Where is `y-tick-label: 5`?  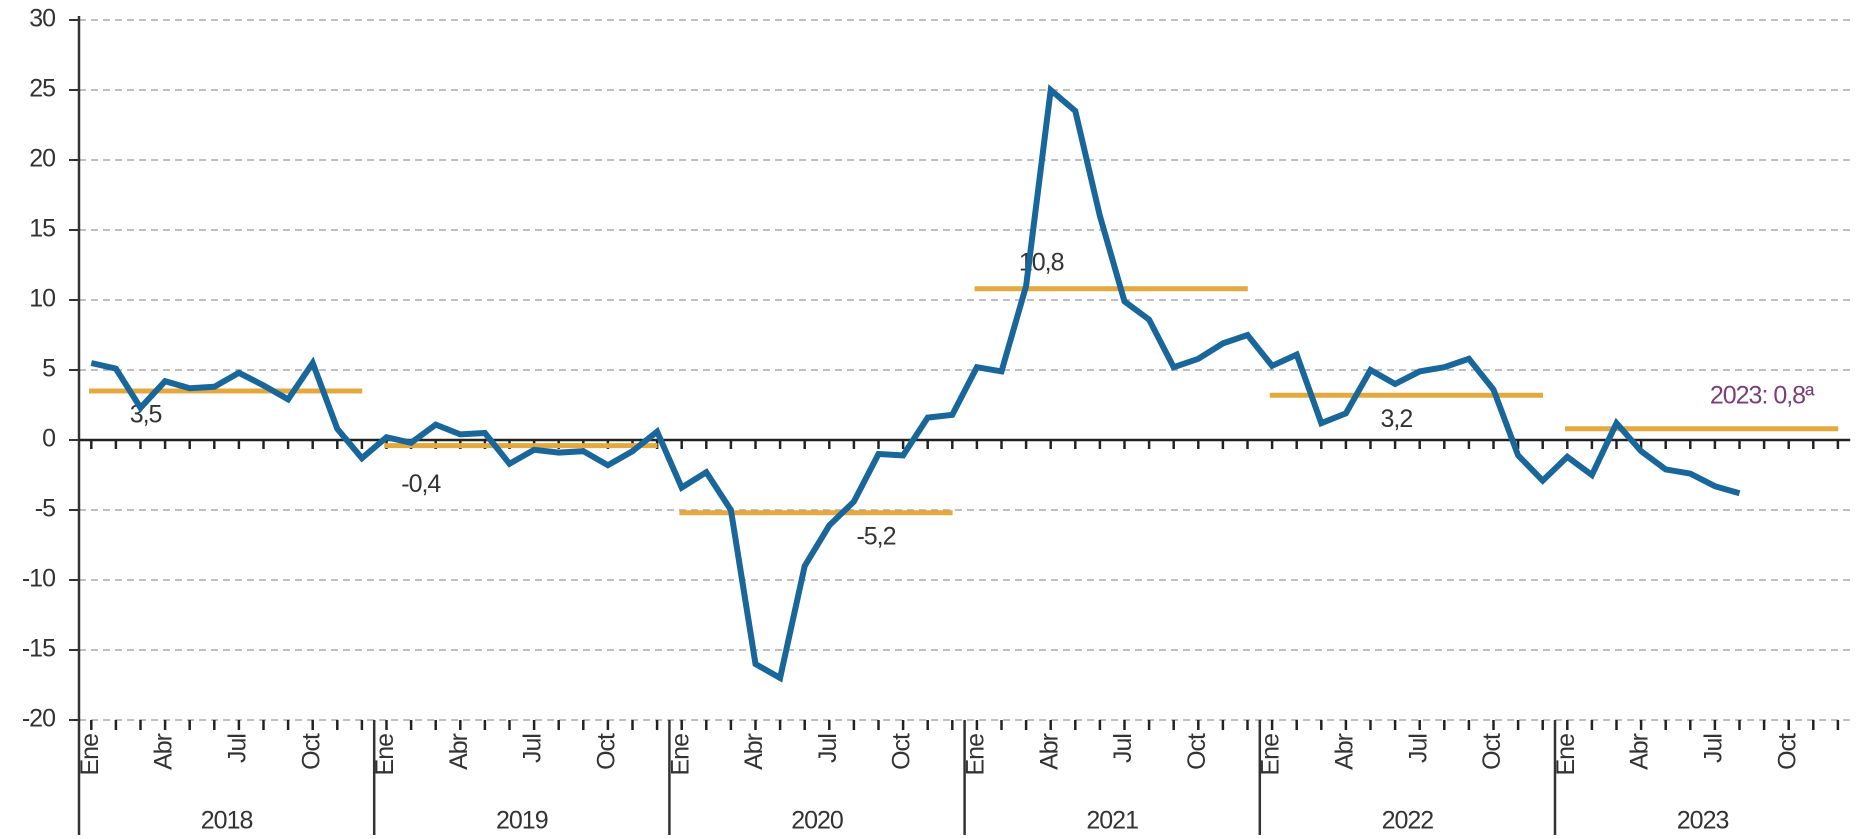 y-tick-label: 5 is located at coordinates (48, 369).